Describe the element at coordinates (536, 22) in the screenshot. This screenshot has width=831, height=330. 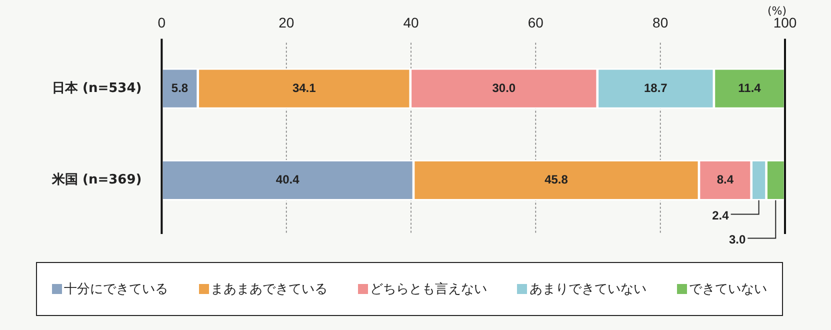
I see `x-tick-label: 60` at that location.